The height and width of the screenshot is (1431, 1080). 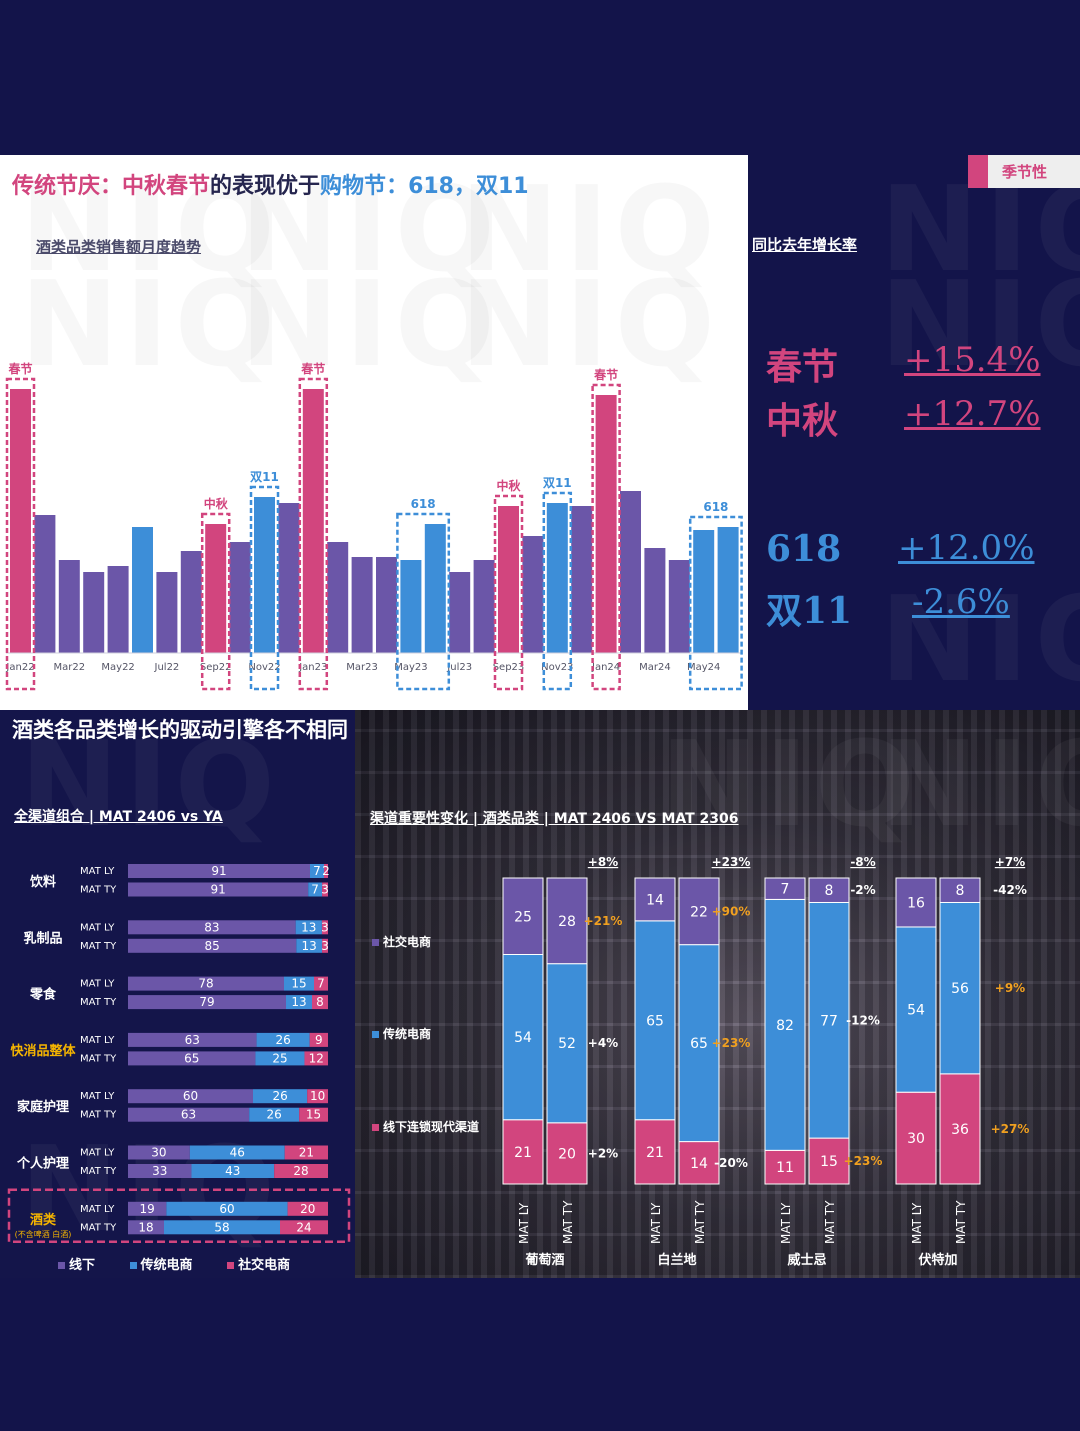 What do you see at coordinates (319, 1040) in the screenshot?
I see `segment-label: 9` at bounding box center [319, 1040].